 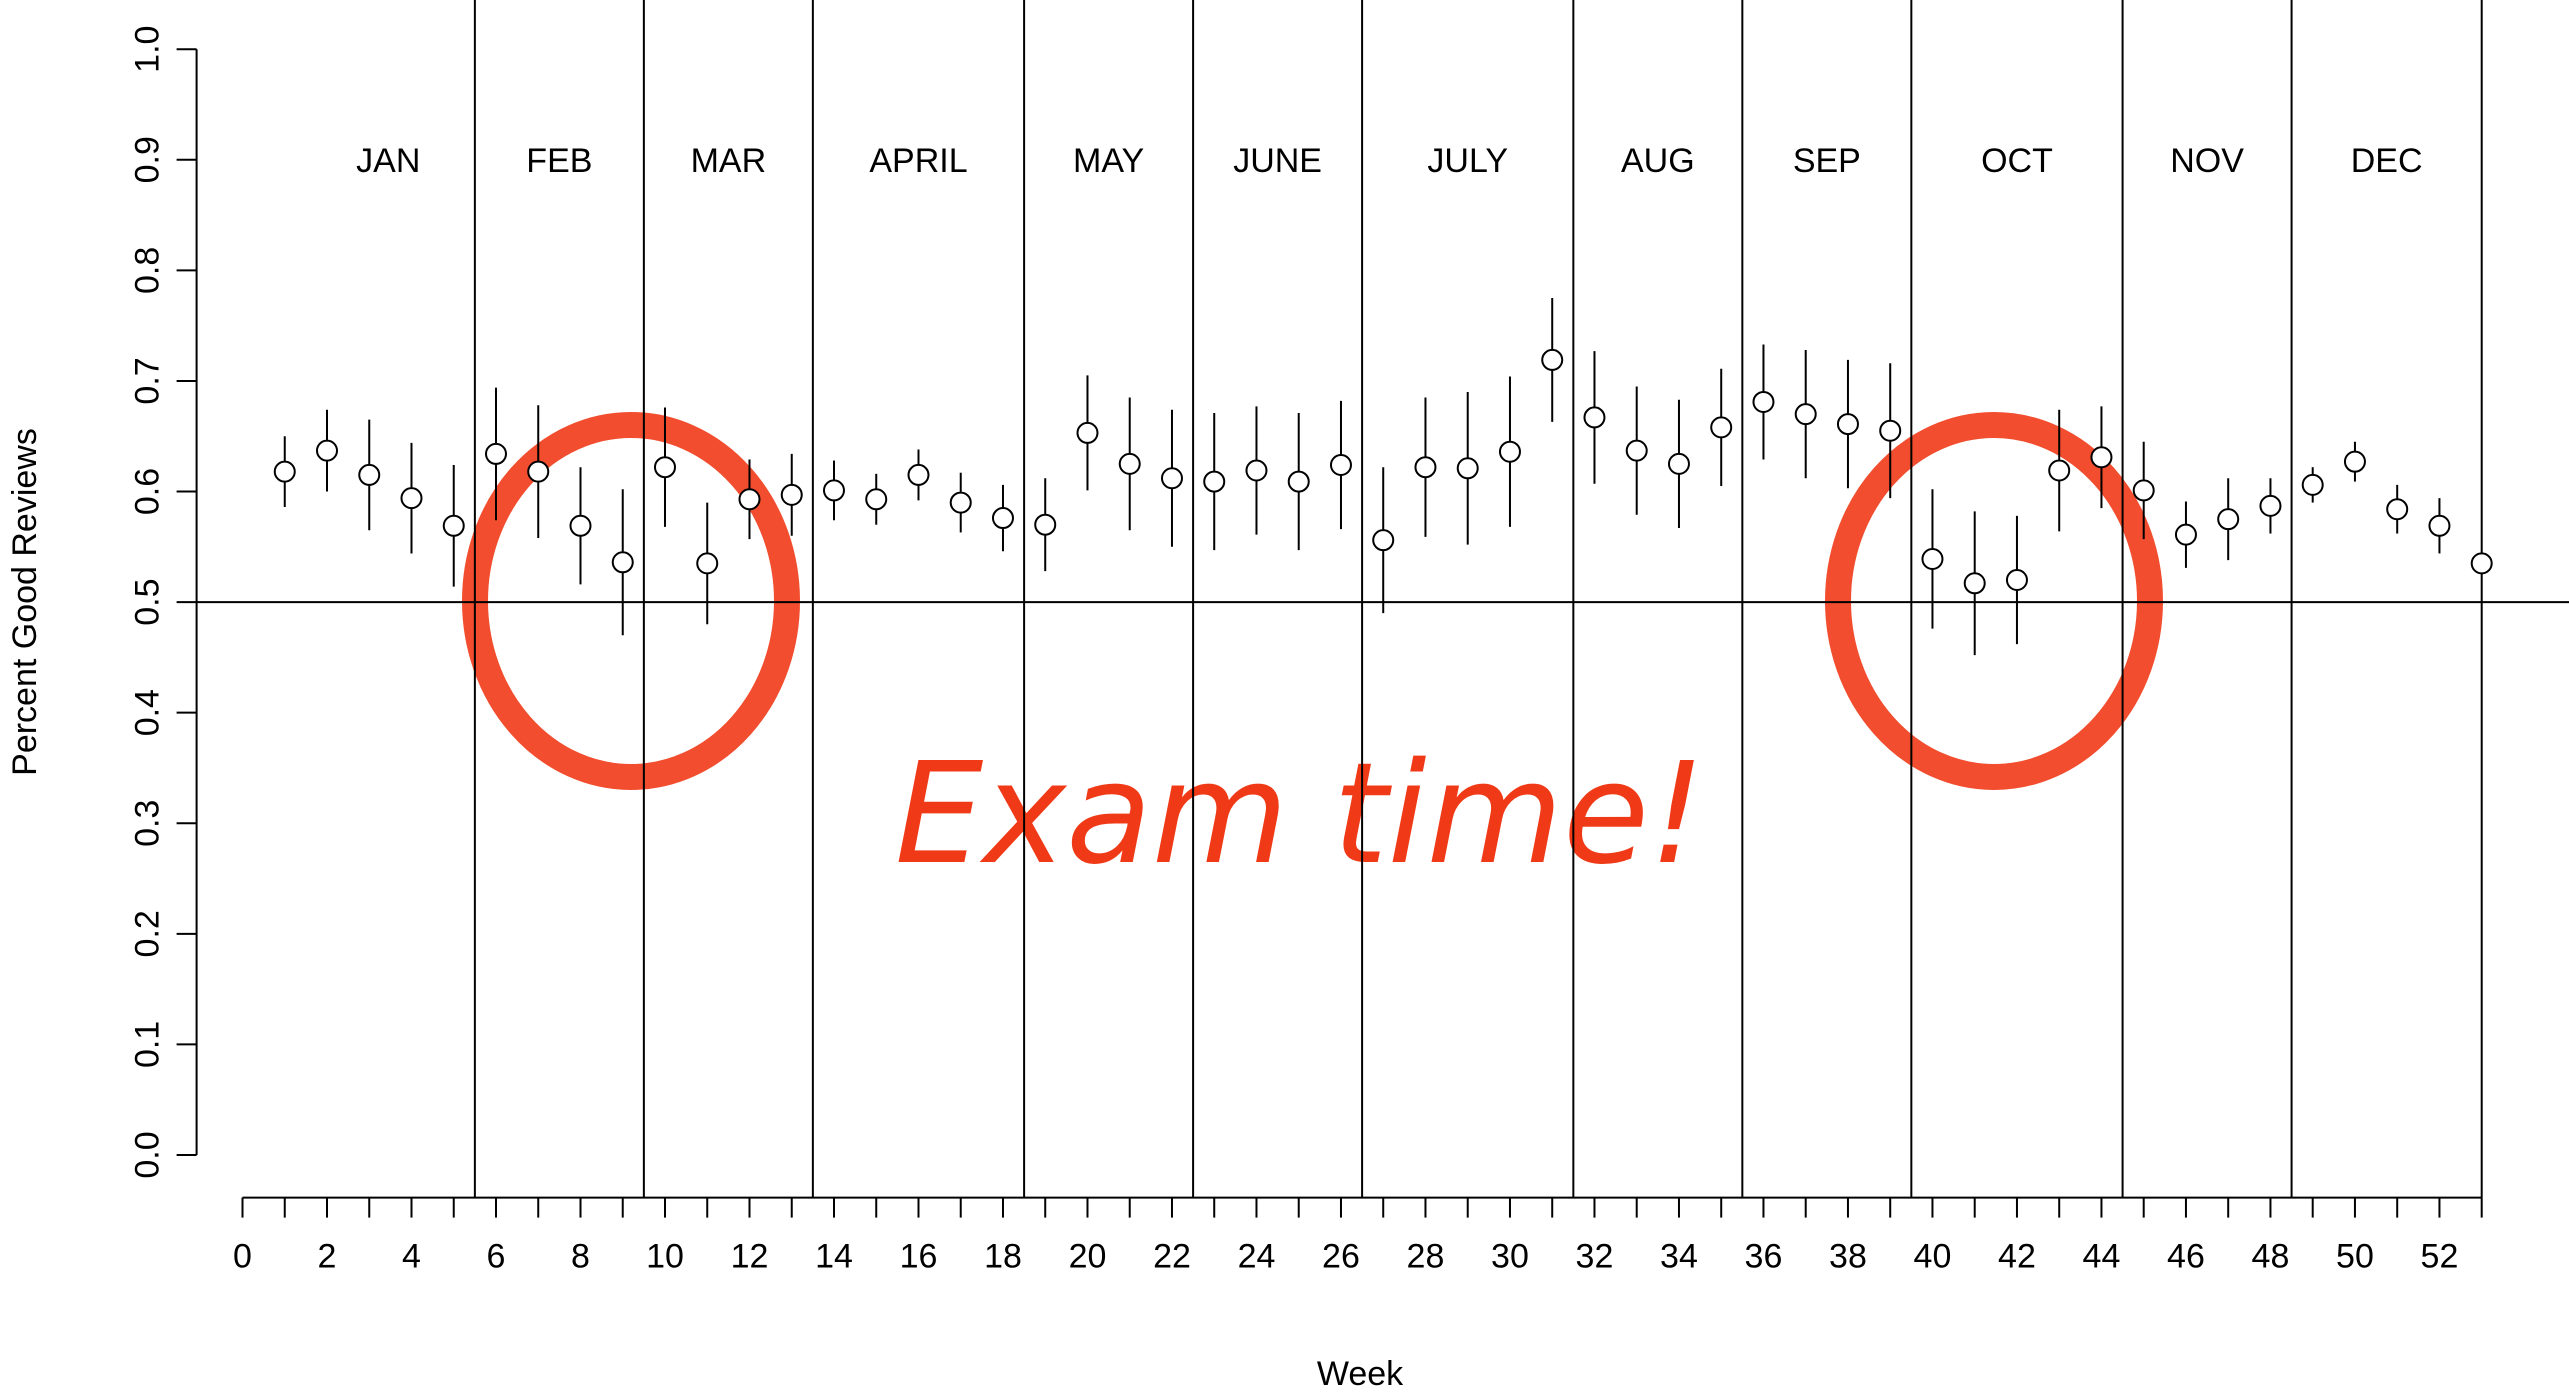 What do you see at coordinates (388, 161) in the screenshot?
I see `month-label: JAN` at bounding box center [388, 161].